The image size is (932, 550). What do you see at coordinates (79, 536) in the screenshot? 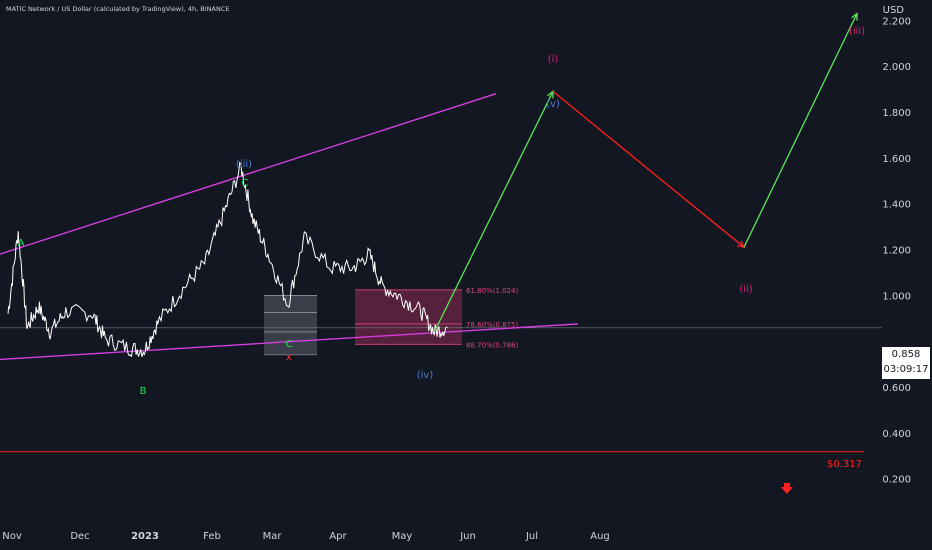
I see `x-tick-label: Dec` at bounding box center [79, 536].